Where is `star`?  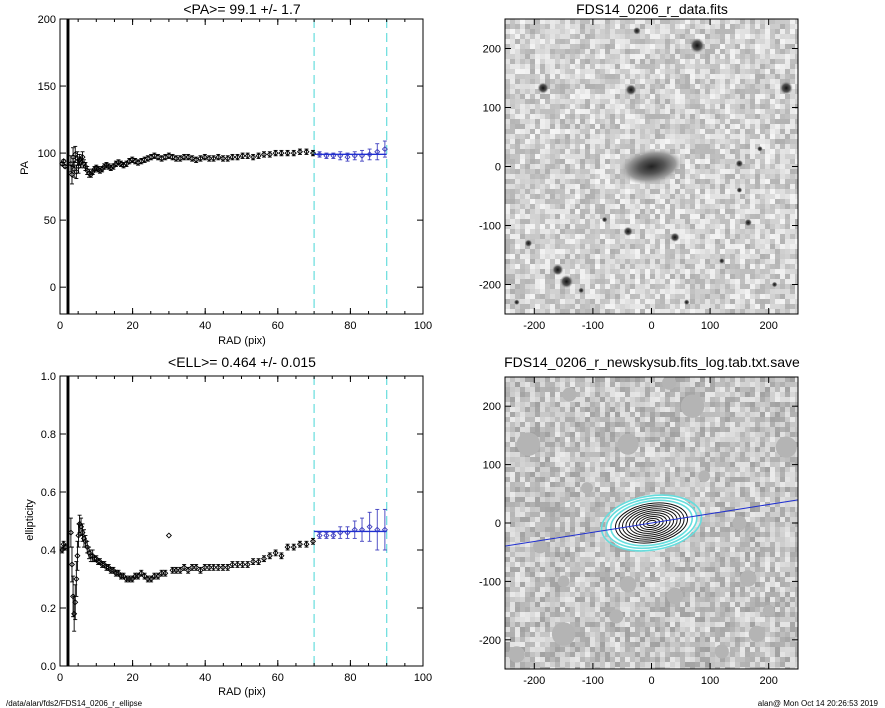
star is located at coordinates (604, 219).